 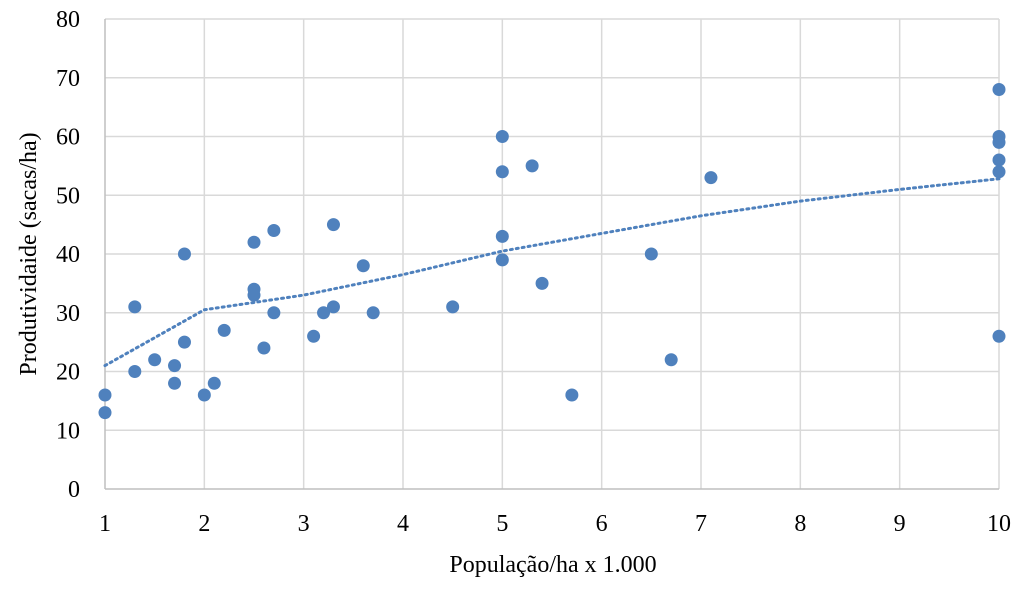 What do you see at coordinates (800, 524) in the screenshot?
I see `x-tick-label: 8` at bounding box center [800, 524].